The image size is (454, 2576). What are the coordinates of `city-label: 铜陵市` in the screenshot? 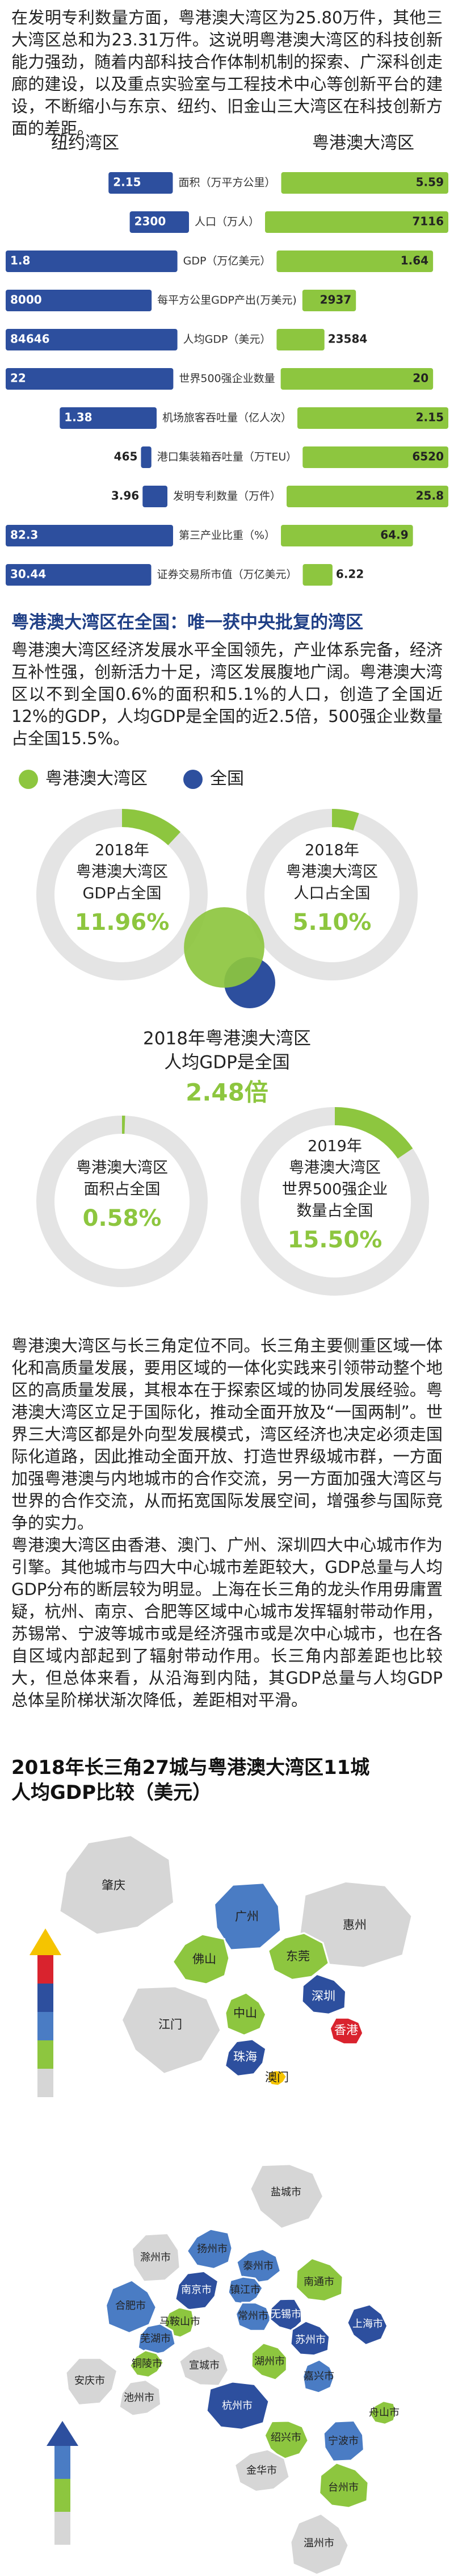 It's located at (147, 2364).